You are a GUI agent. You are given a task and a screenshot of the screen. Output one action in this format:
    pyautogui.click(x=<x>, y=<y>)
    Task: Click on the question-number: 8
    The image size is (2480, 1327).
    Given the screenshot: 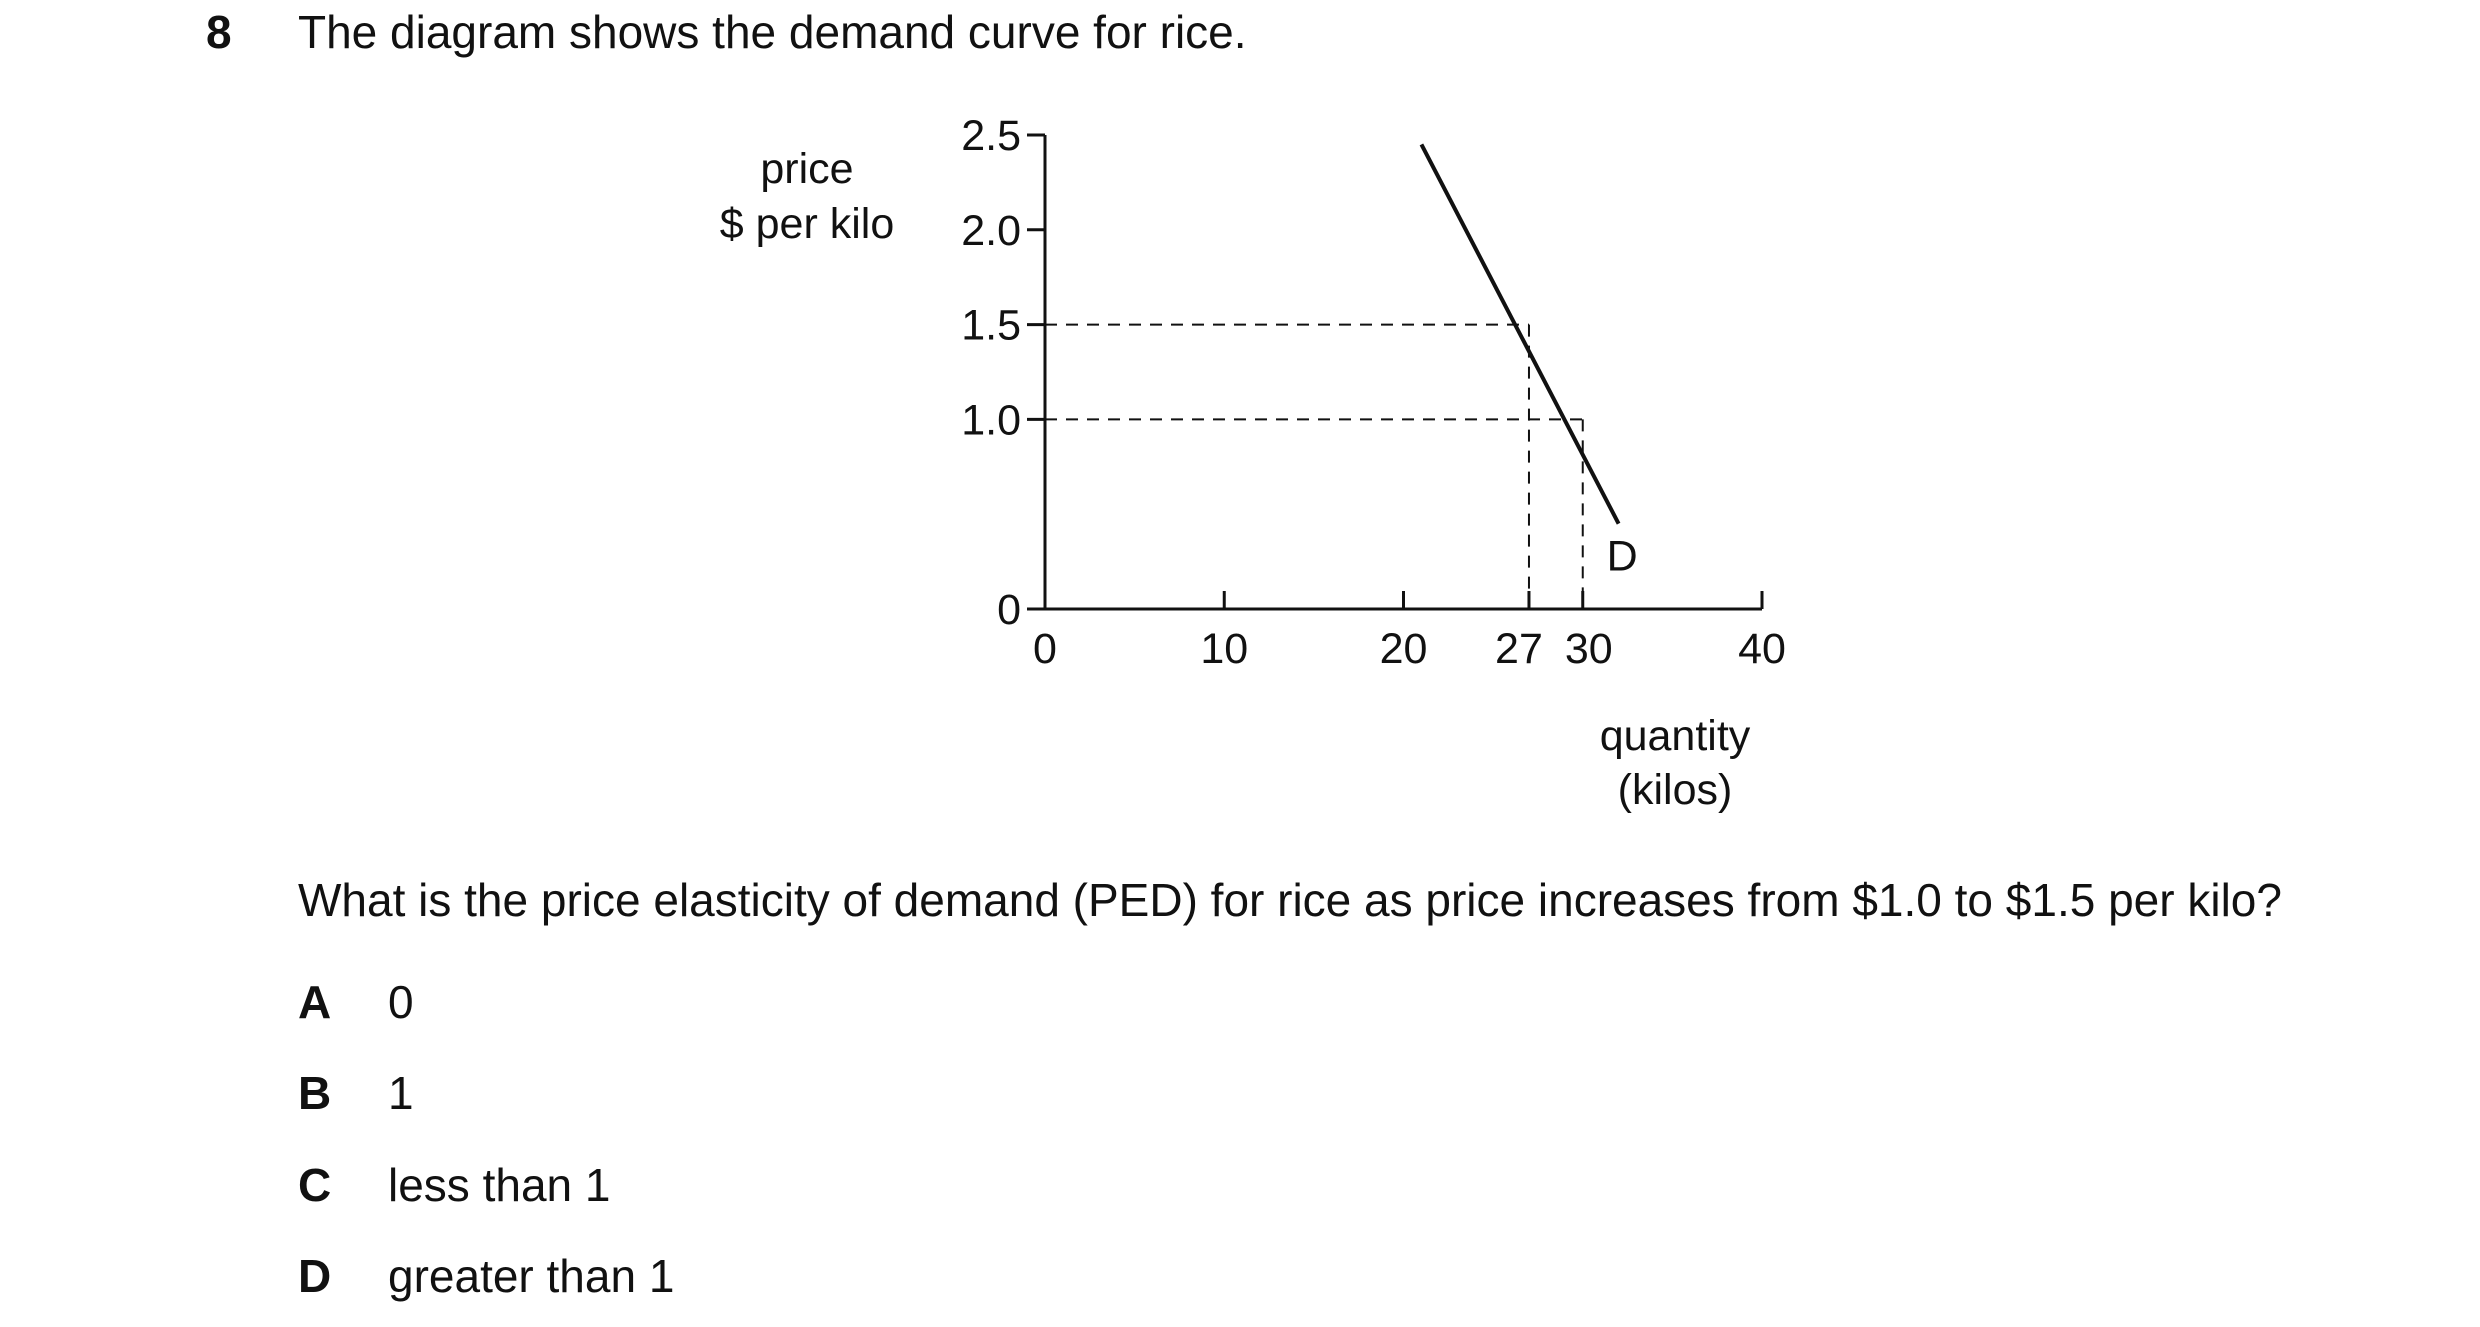 What is the action you would take?
    pyautogui.click(x=219, y=32)
    